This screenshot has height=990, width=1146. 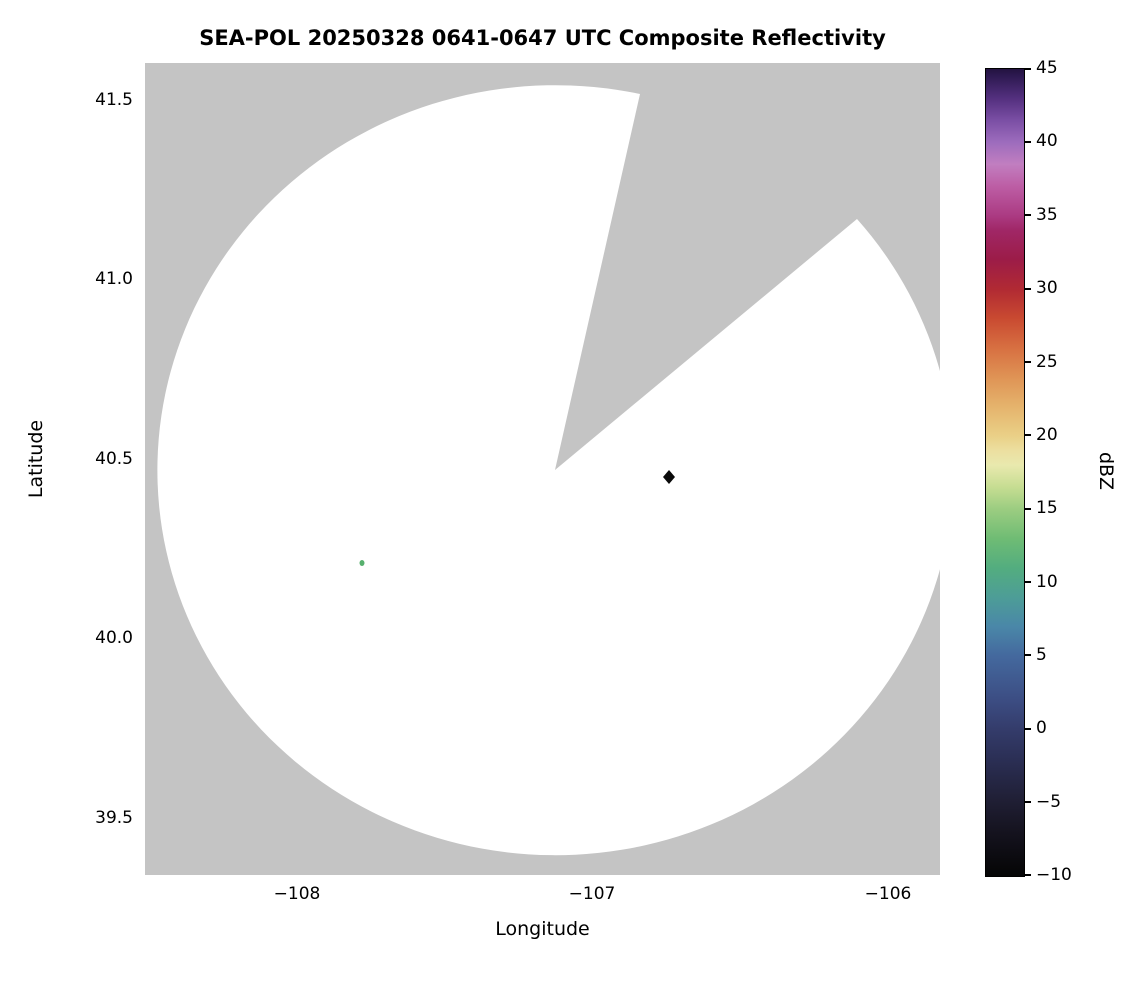 I want to click on colorbar-tick-label: 35, so click(x=1047, y=215).